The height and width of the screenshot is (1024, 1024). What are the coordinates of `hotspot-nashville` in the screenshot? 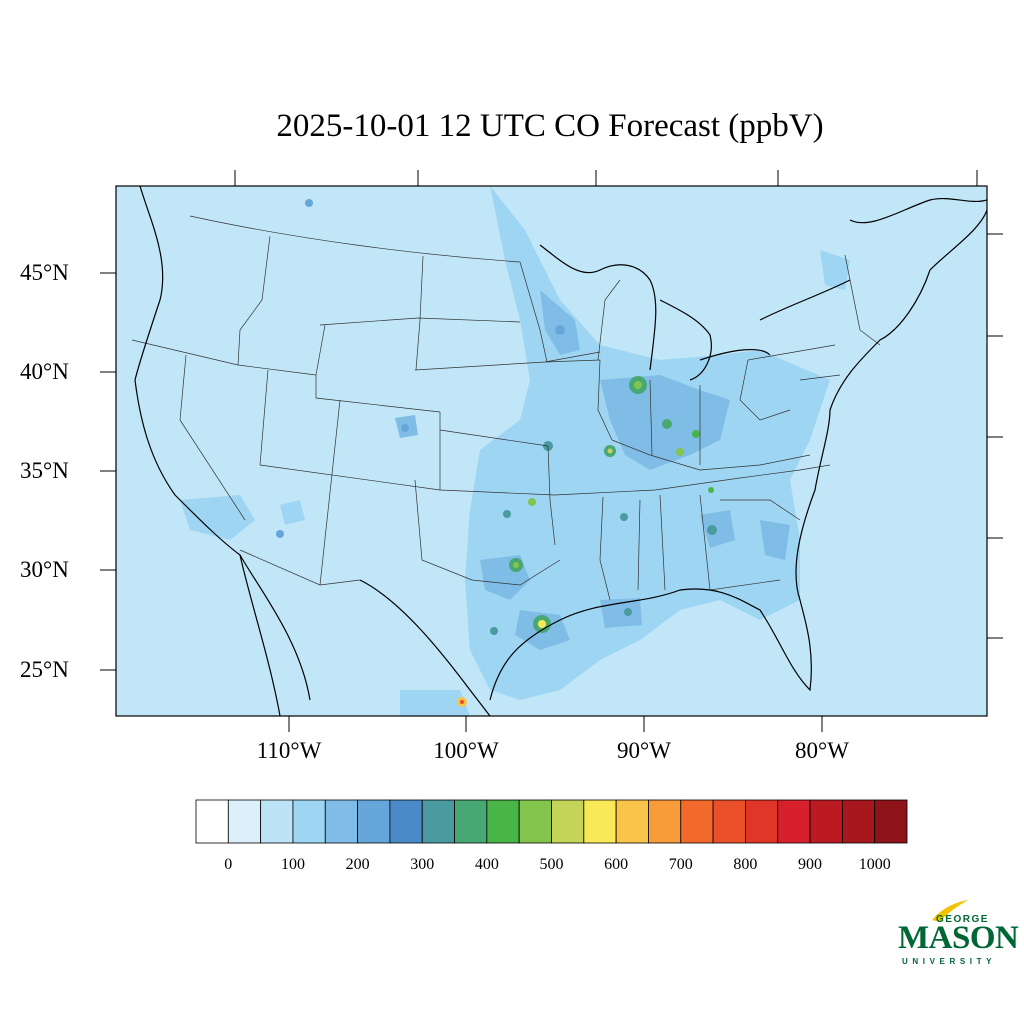 It's located at (711, 490).